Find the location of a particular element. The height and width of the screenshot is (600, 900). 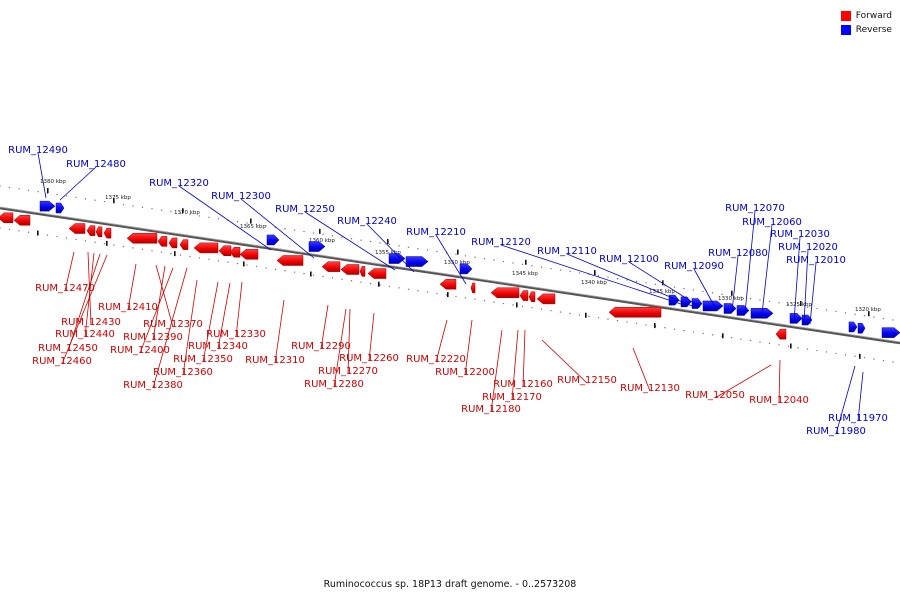

forward-gene-label: RUM_12460 is located at coordinates (62, 361).